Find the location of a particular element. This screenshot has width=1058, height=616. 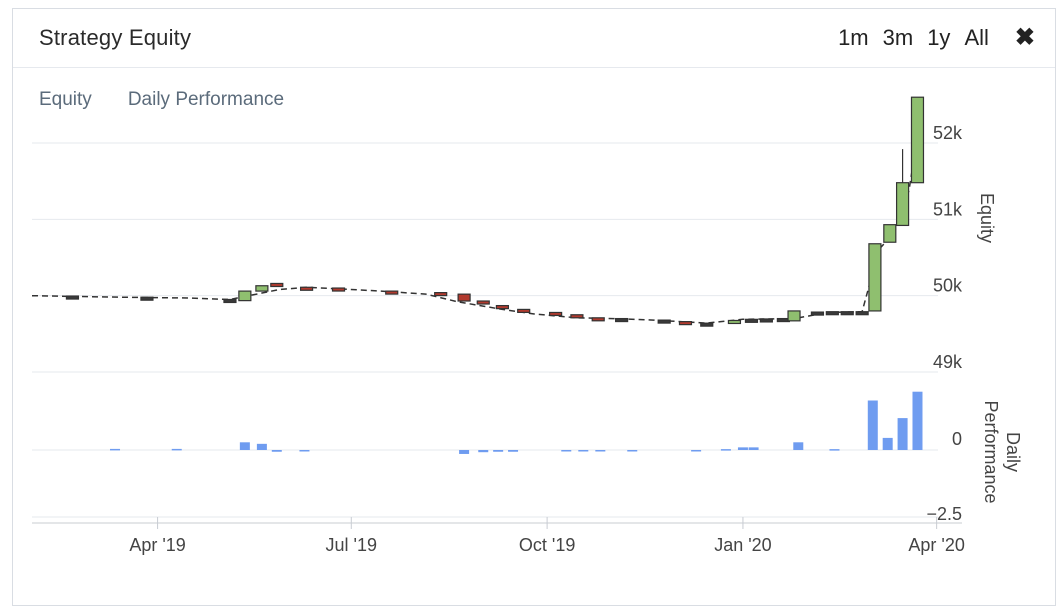

range-1y-button: 1y is located at coordinates (939, 37).